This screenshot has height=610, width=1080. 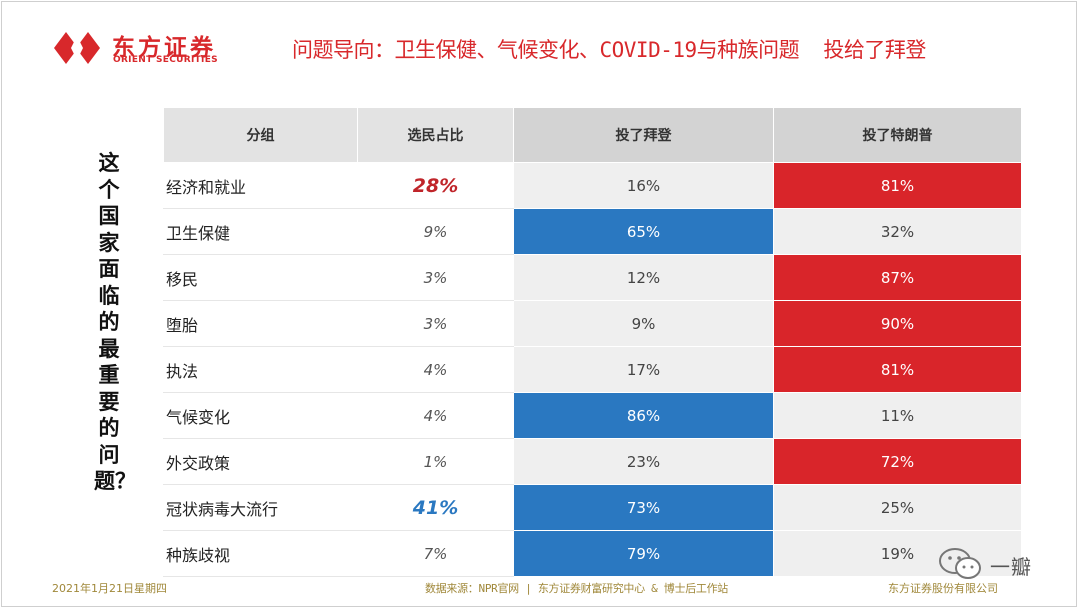 What do you see at coordinates (643, 461) in the screenshot?
I see `row-biden-pct: 23%` at bounding box center [643, 461].